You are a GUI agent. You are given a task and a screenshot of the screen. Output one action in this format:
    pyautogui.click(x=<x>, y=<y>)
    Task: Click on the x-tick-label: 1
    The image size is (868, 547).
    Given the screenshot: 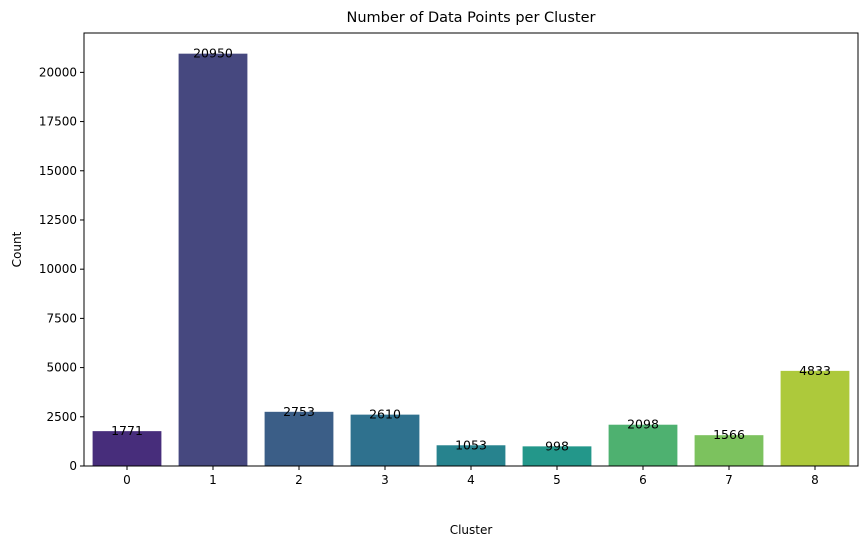 What is the action you would take?
    pyautogui.click(x=213, y=480)
    